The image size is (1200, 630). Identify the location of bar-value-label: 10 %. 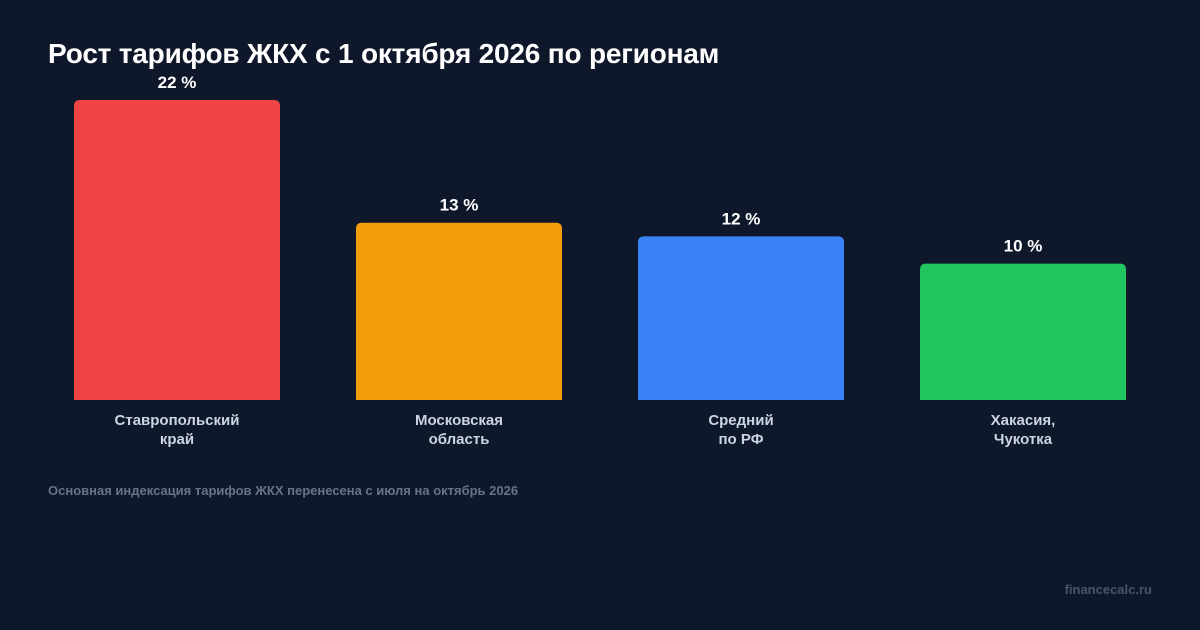
(1023, 246).